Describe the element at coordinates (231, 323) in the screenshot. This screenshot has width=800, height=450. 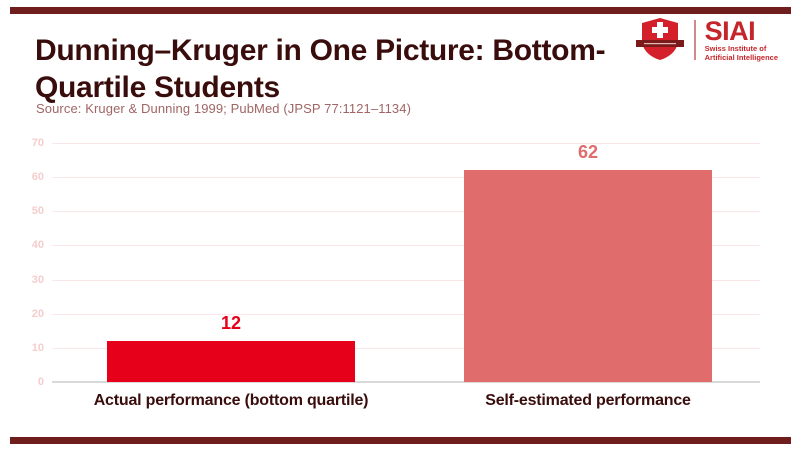
I see `bar-value-label: 12` at that location.